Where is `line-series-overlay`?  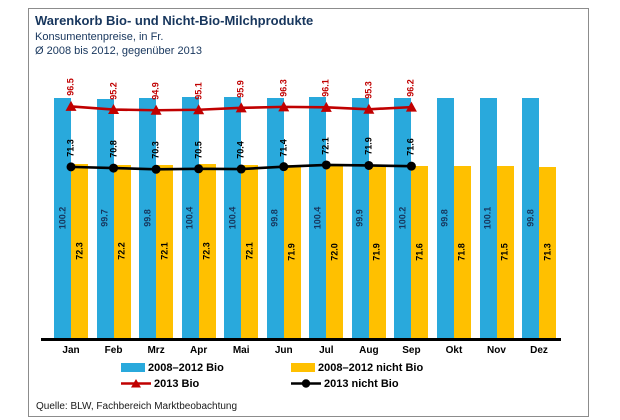
line-series-overlay is located at coordinates (241, 137).